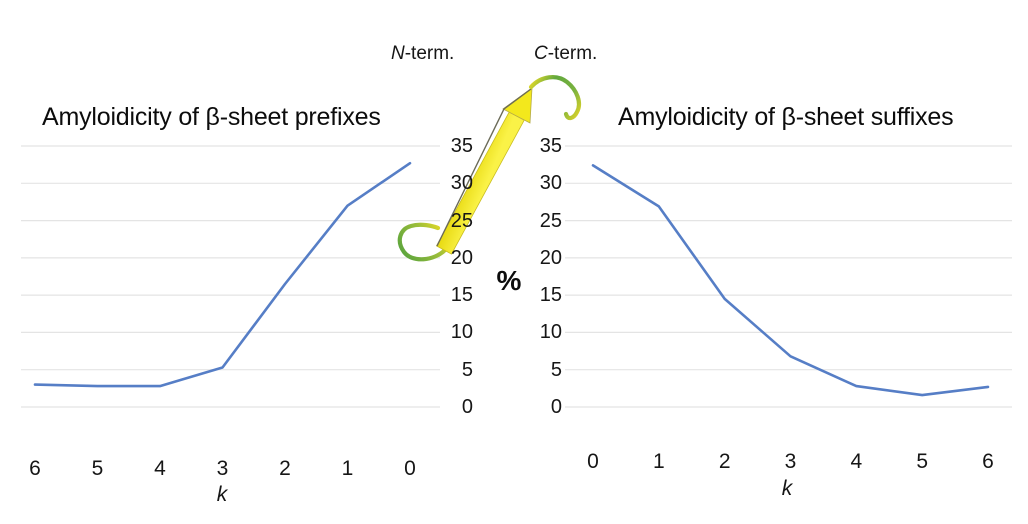  I want to click on n-term-label: N-term., so click(422, 54).